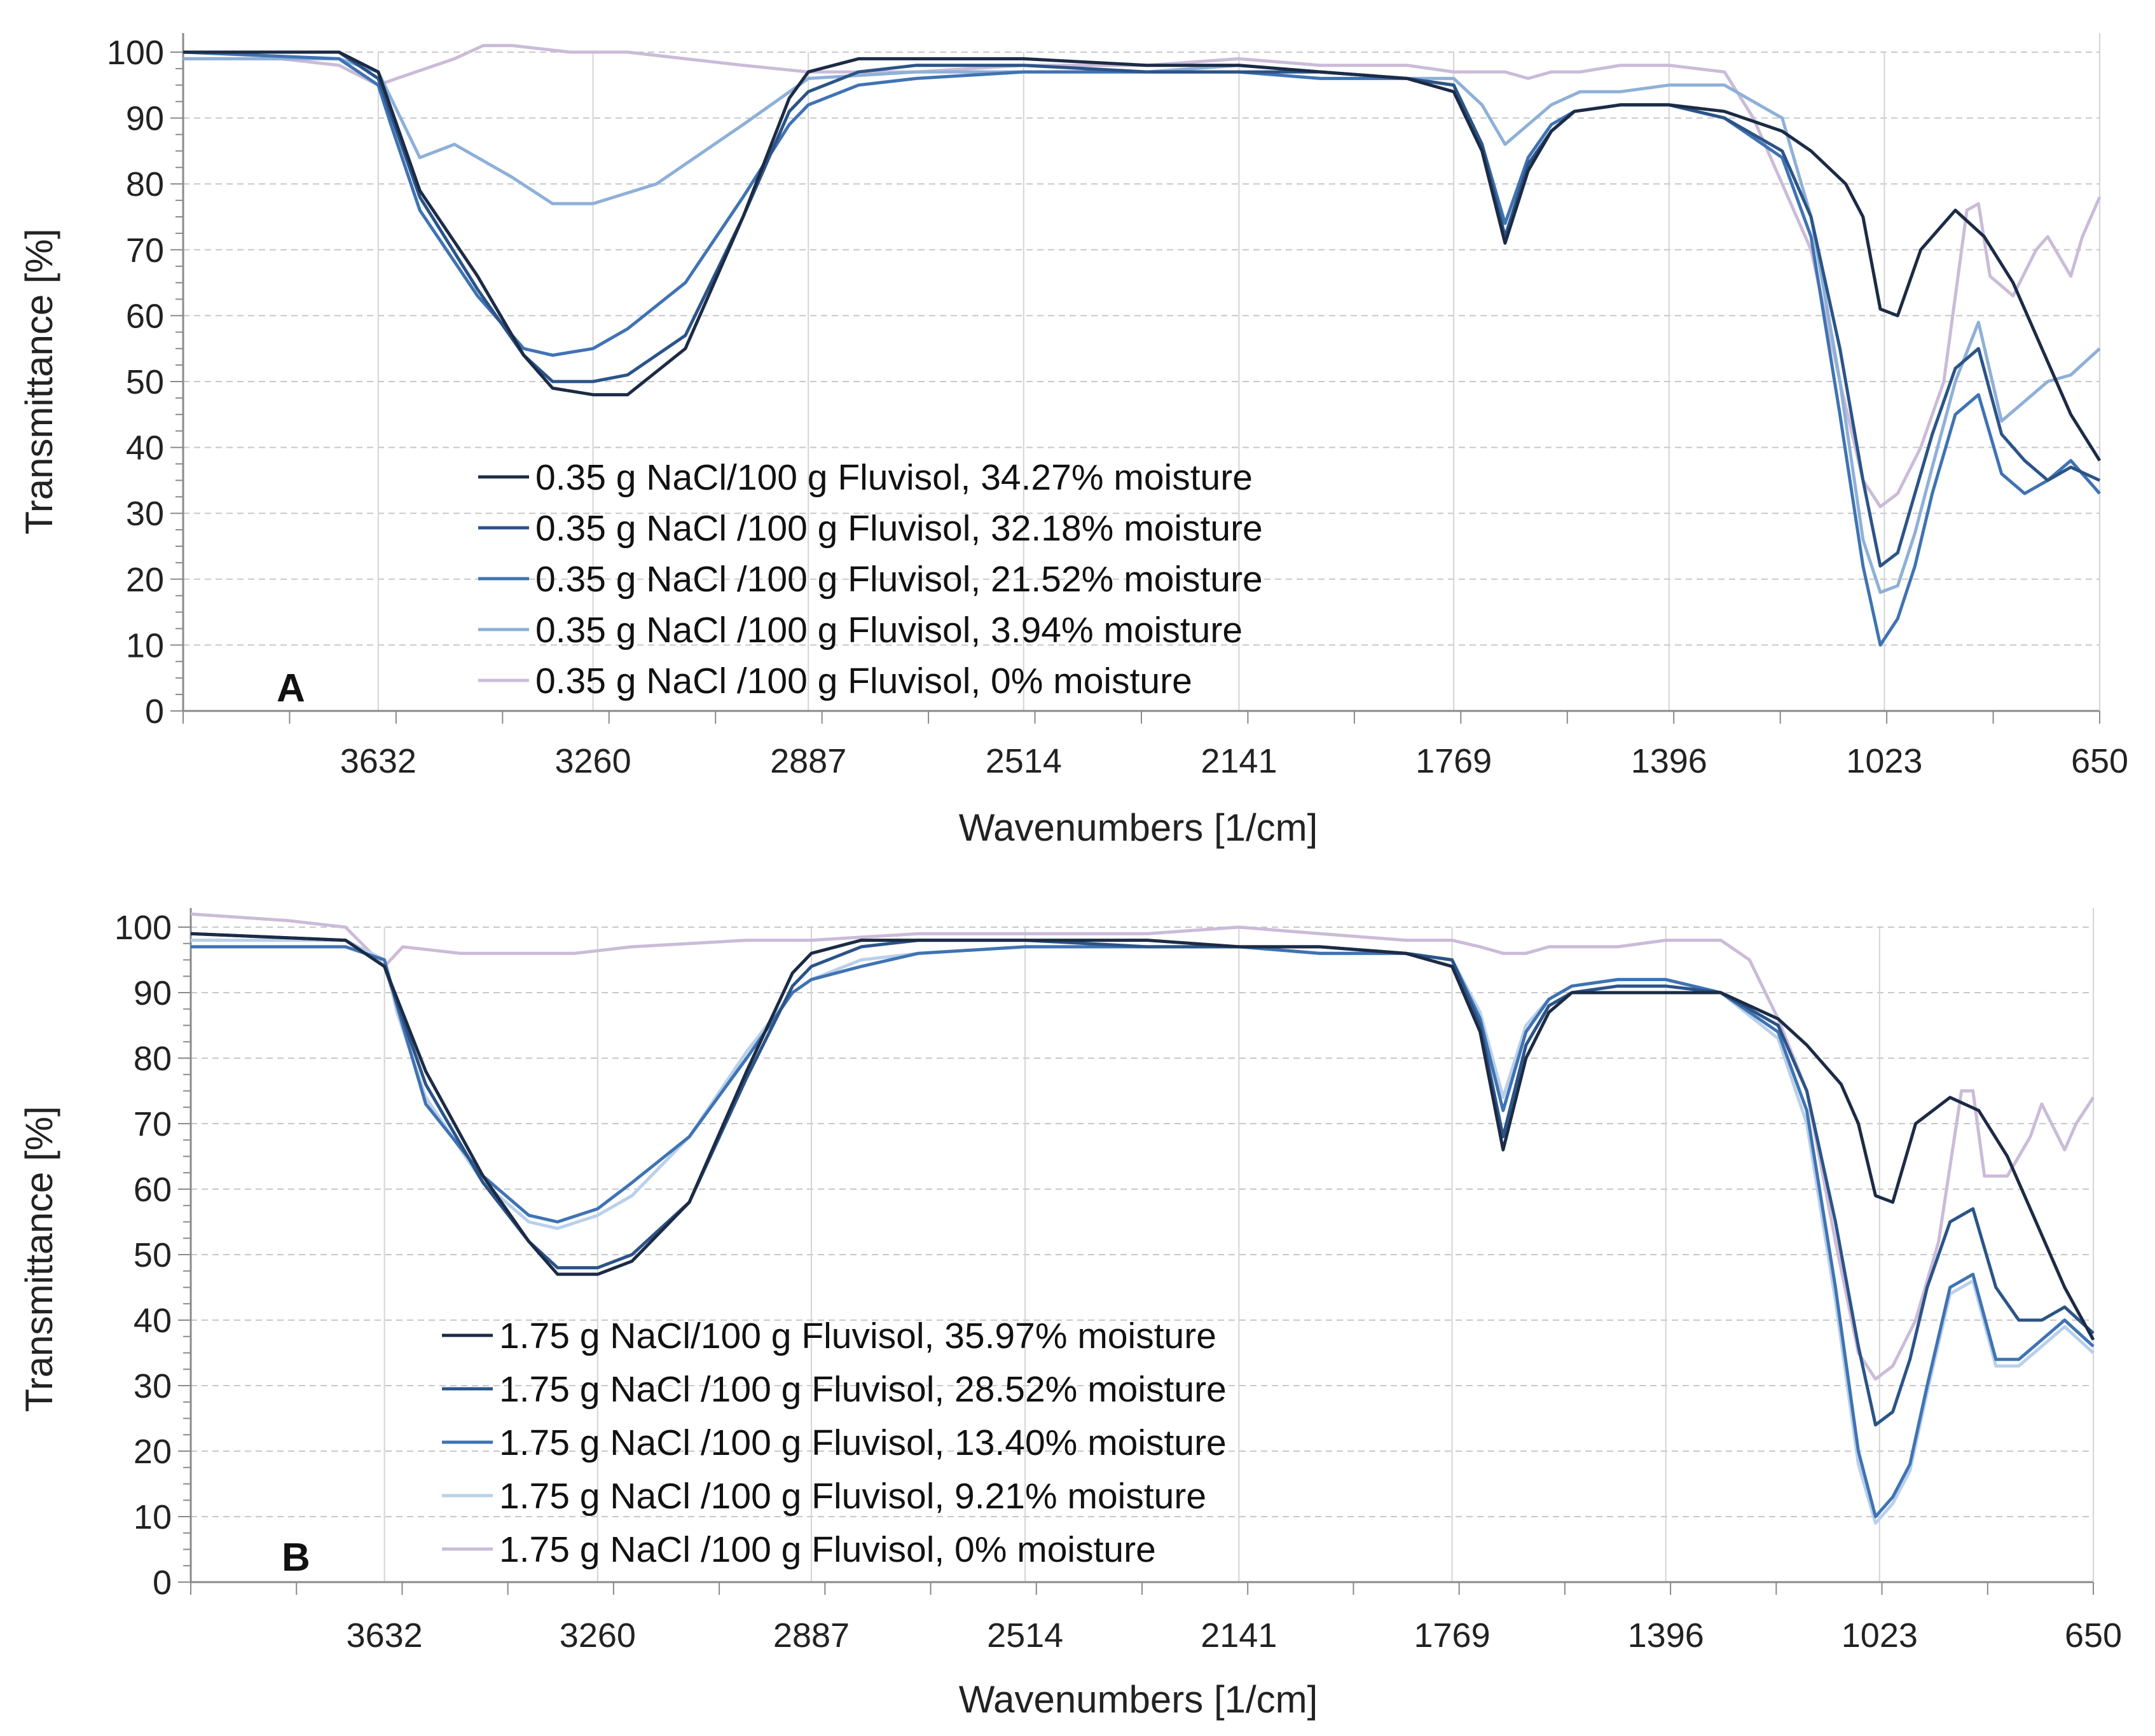 The image size is (2155, 1736). What do you see at coordinates (291, 688) in the screenshot?
I see `panel-label-a: A` at bounding box center [291, 688].